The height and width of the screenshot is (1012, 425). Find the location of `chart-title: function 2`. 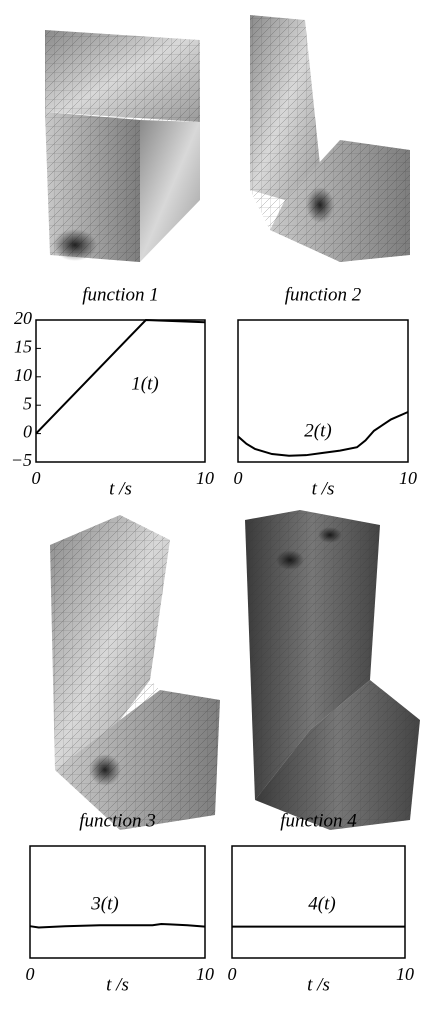

chart-title: function 2 is located at coordinates (323, 294).